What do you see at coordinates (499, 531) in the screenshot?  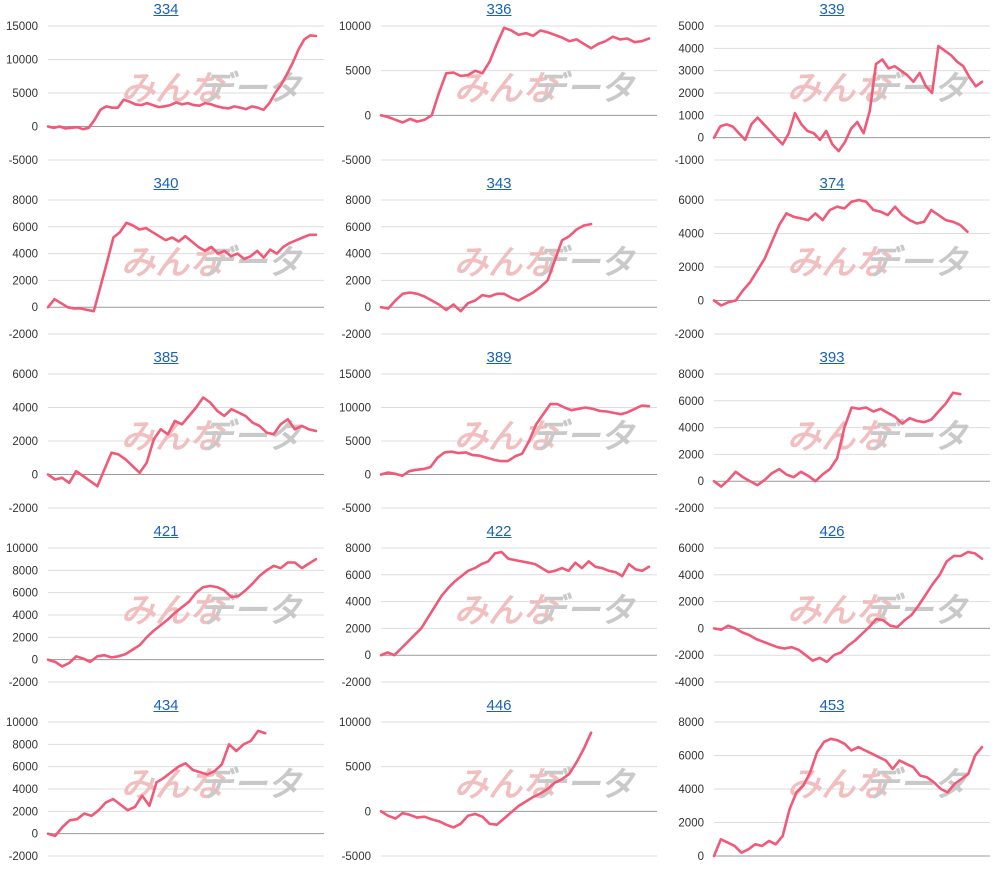 I see `chart-title-link: 422` at bounding box center [499, 531].